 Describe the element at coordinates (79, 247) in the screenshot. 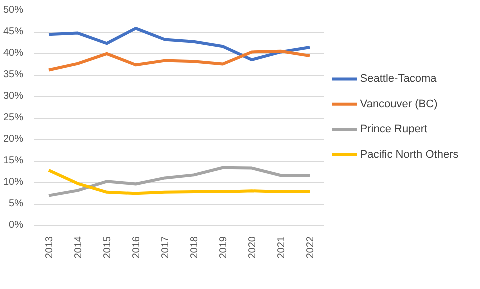

I see `x-tick-label: 2014` at that location.